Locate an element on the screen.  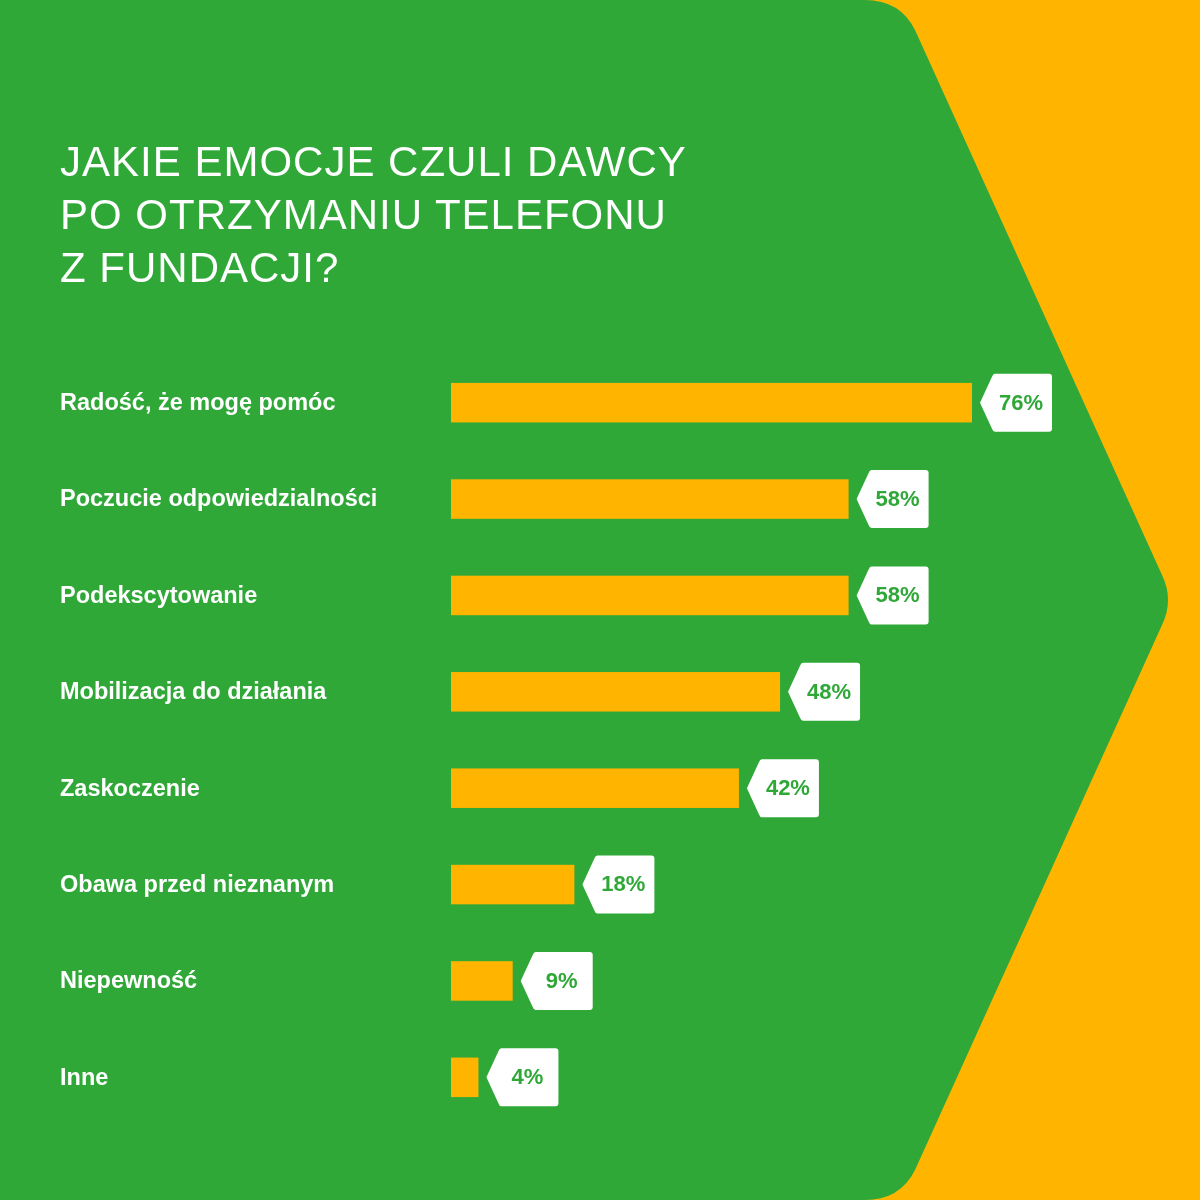
data-label: 76% is located at coordinates (1021, 402).